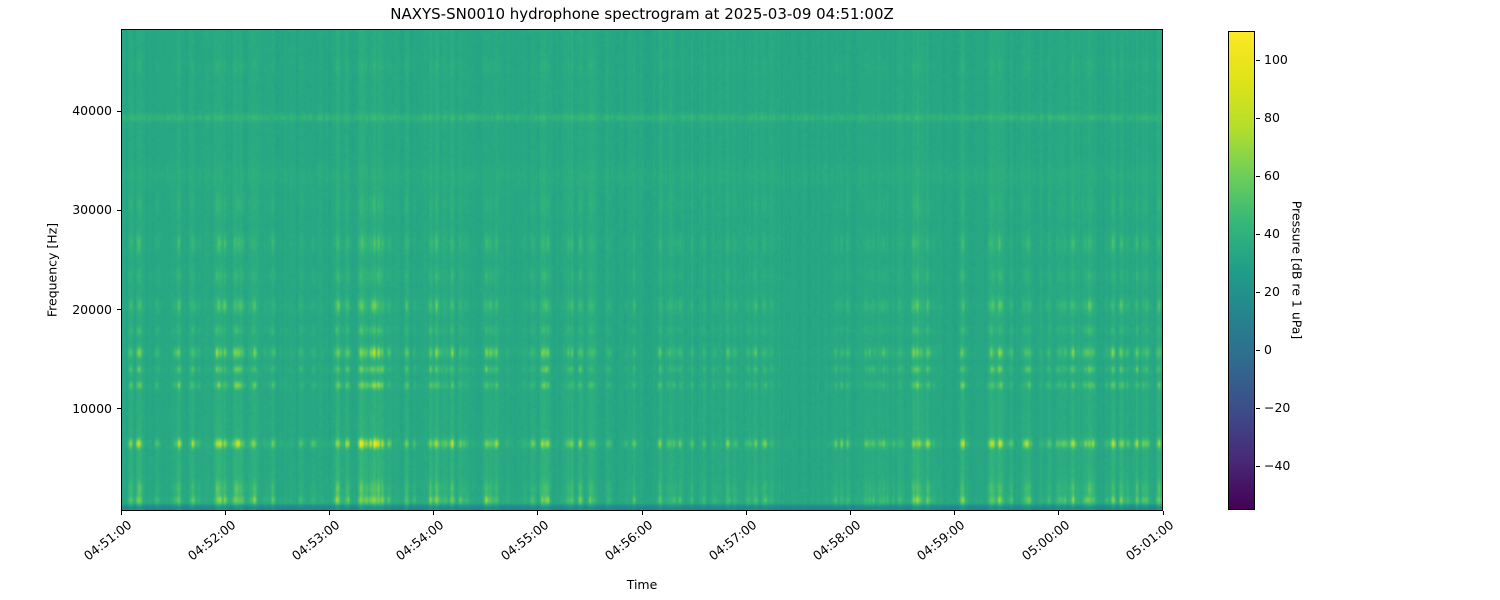 The width and height of the screenshot is (1500, 600). Describe the element at coordinates (92, 111) in the screenshot. I see `y-tick-label: 40000` at that location.